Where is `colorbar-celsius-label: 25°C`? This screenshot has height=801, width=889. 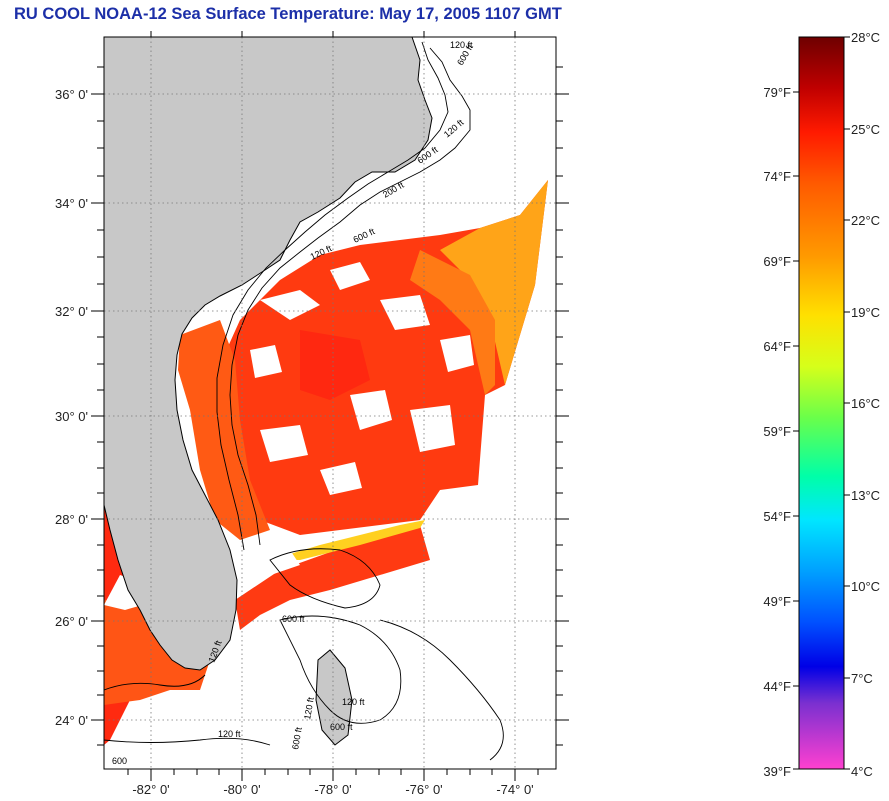
colorbar-celsius-label: 25°C is located at coordinates (865, 129).